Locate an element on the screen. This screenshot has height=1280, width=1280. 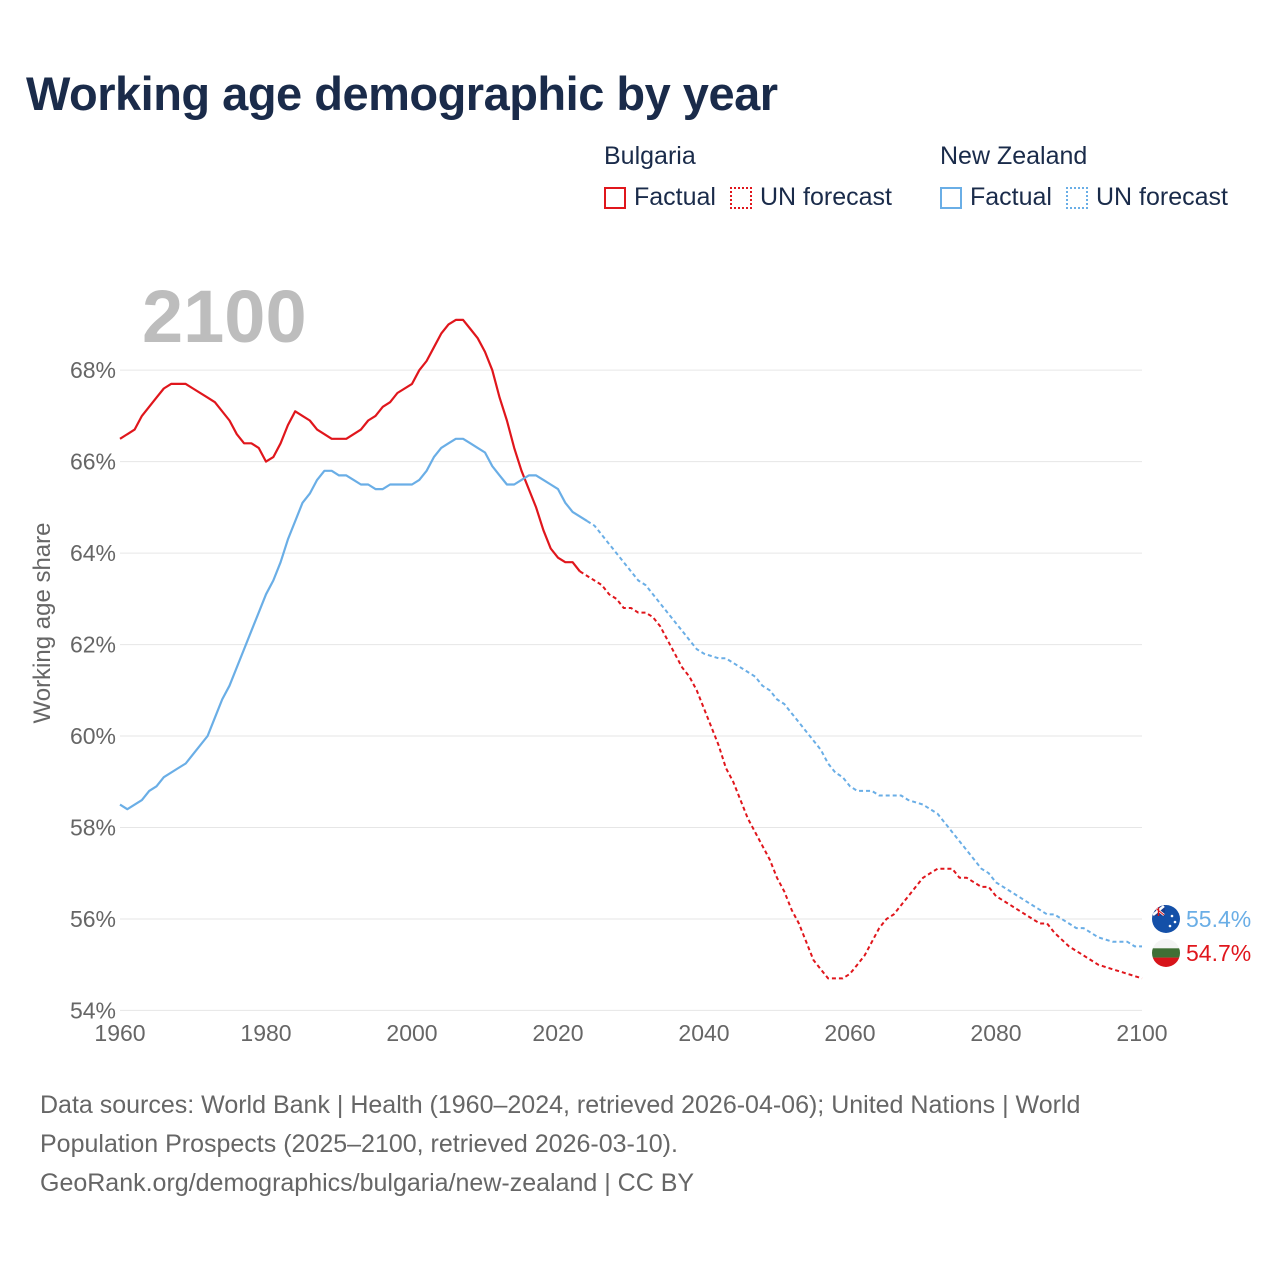
legend-group-name: Bulgaria is located at coordinates (650, 156).